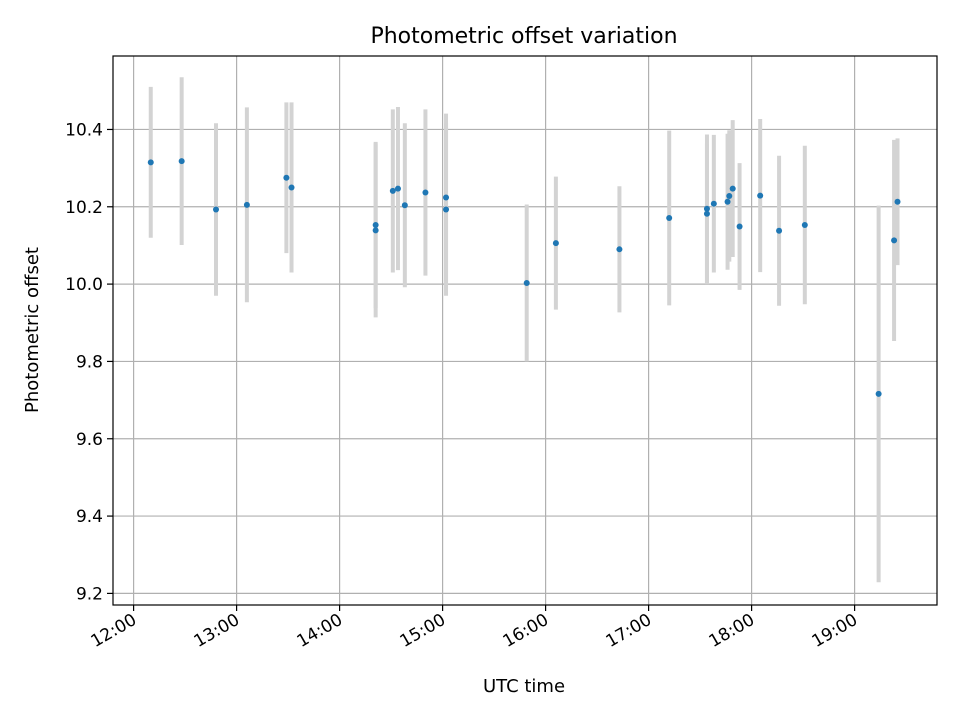  I want to click on x-tick-label: 18:00, so click(732, 631).